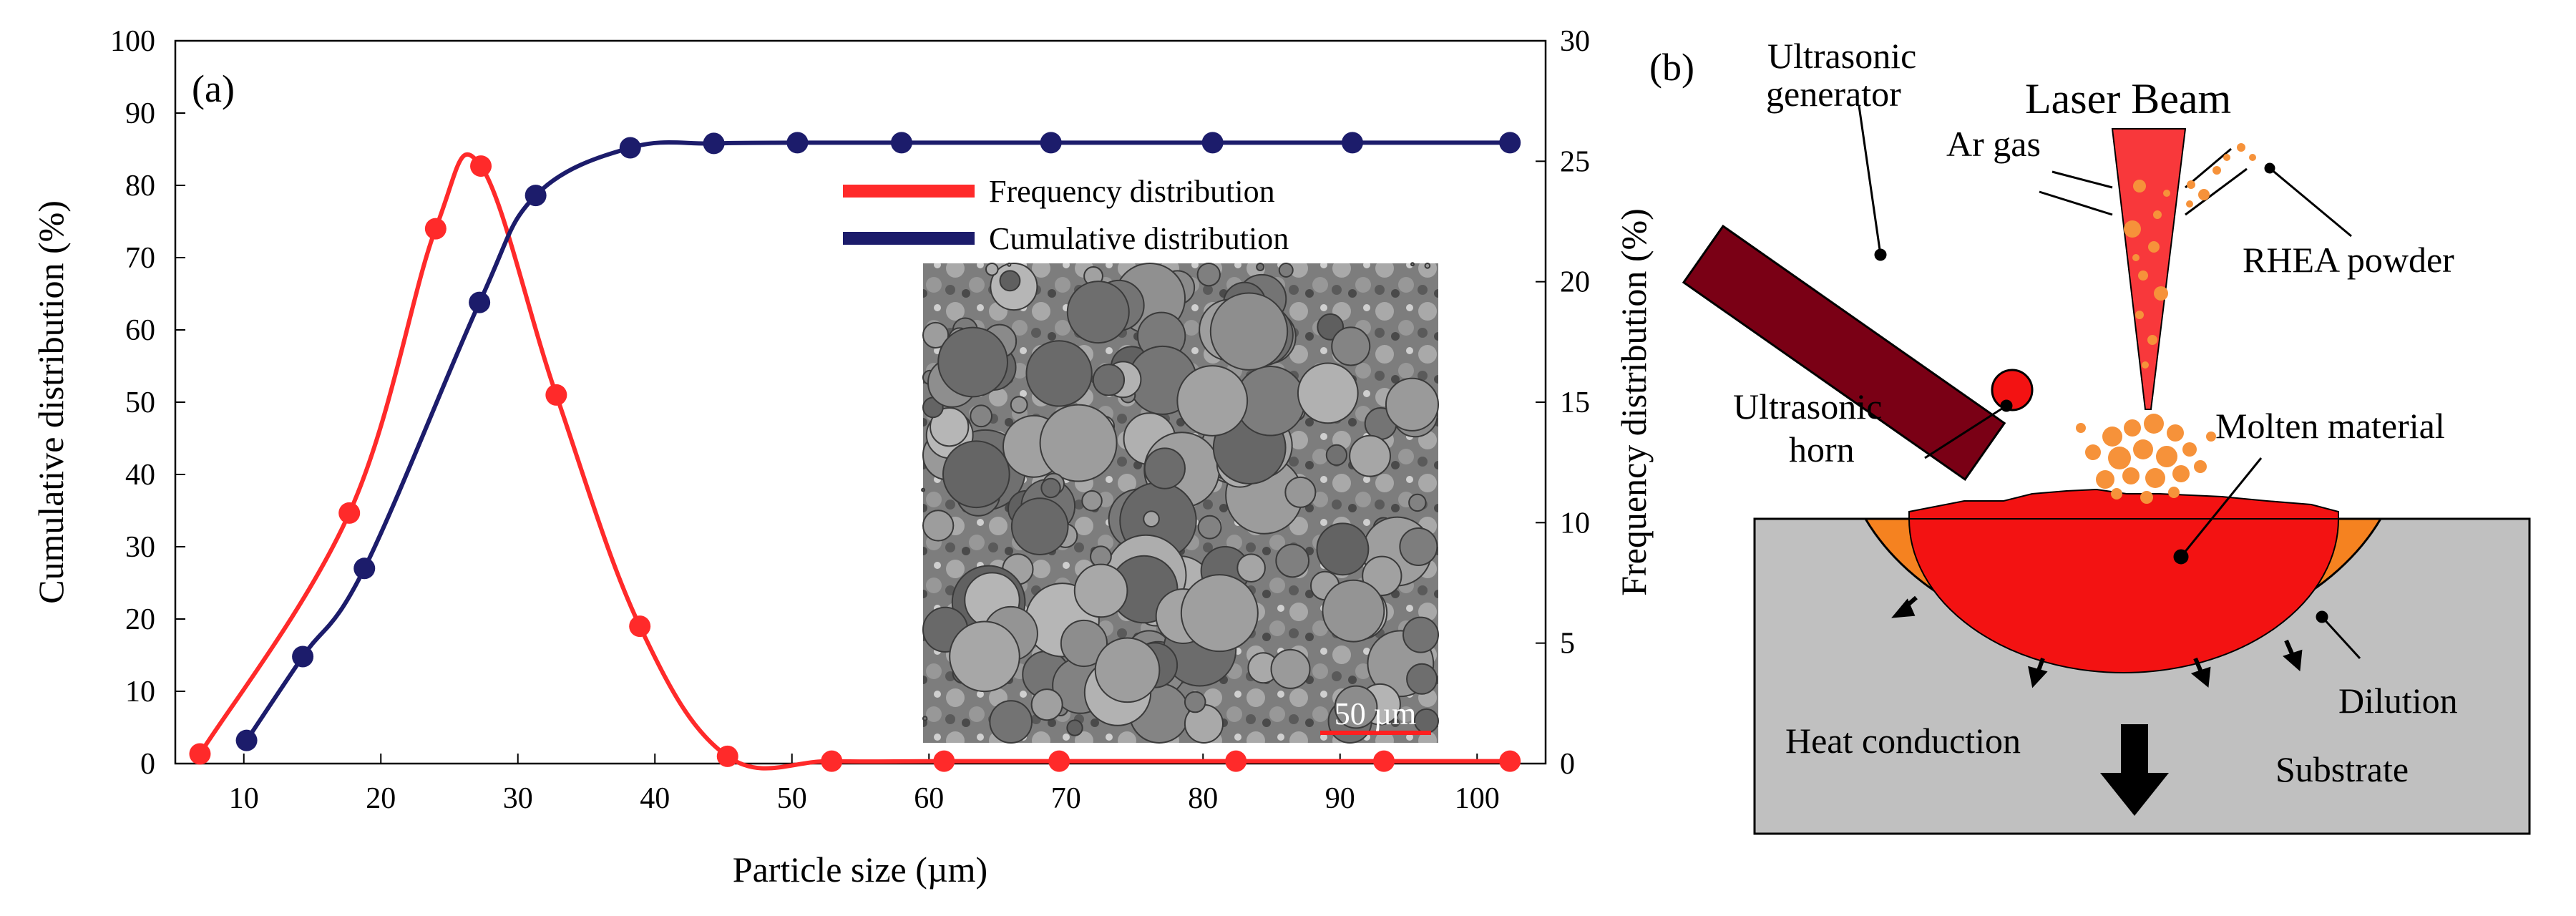 Image resolution: width=2576 pixels, height=916 pixels. Describe the element at coordinates (1180, 503) in the screenshot. I see `sem-inset-image: 50 µm` at that location.